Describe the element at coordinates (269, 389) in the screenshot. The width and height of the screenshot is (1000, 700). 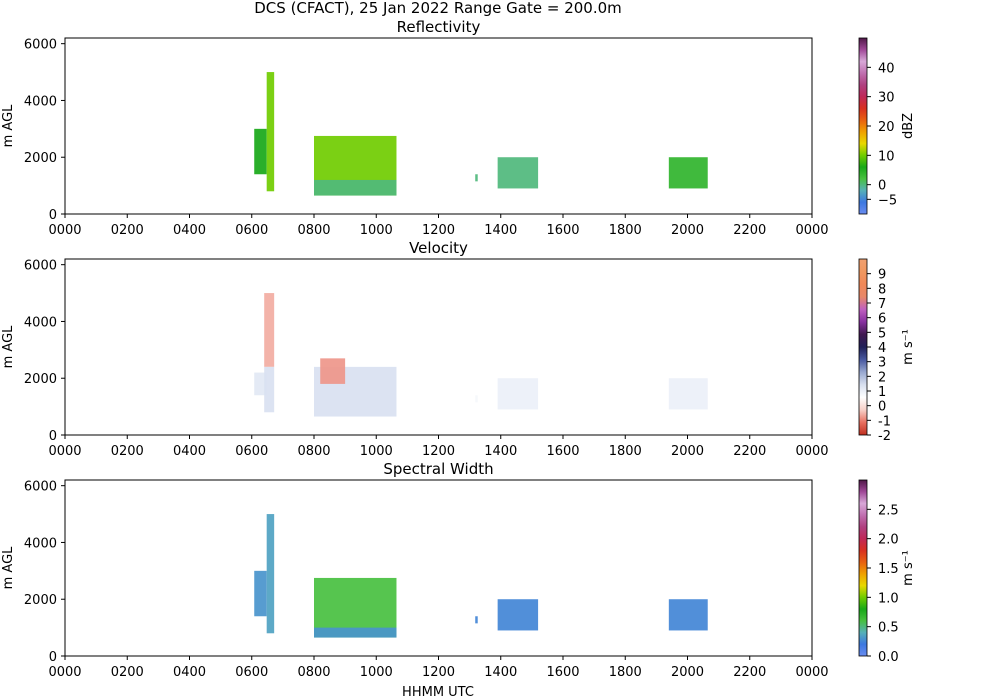
I see `region-0630-lower` at that location.